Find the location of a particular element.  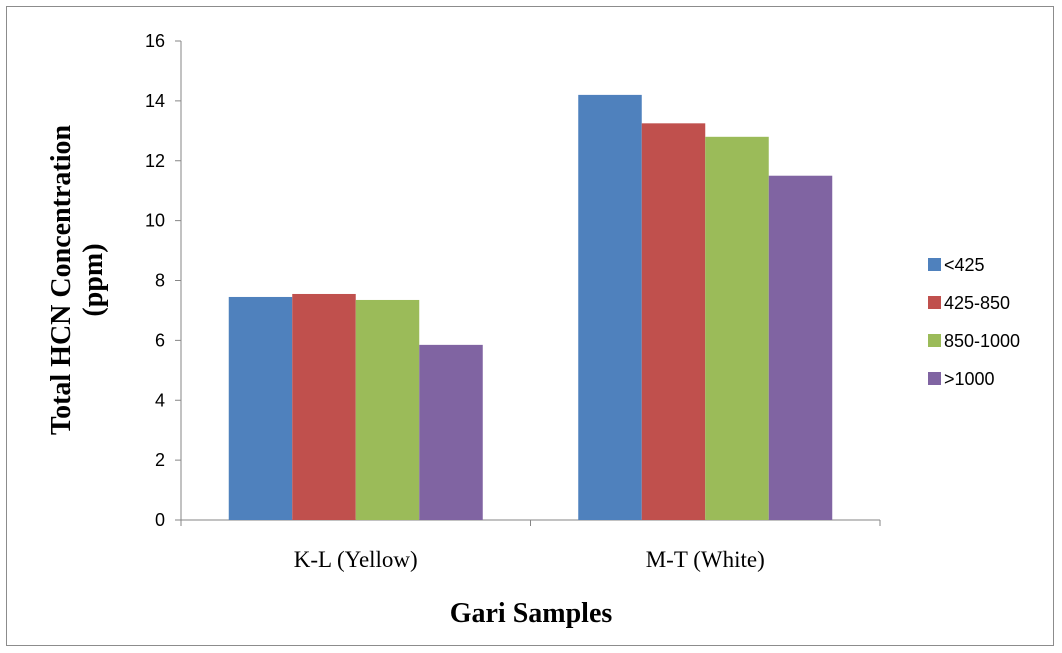

y-tick-label: 6 is located at coordinates (160, 340).